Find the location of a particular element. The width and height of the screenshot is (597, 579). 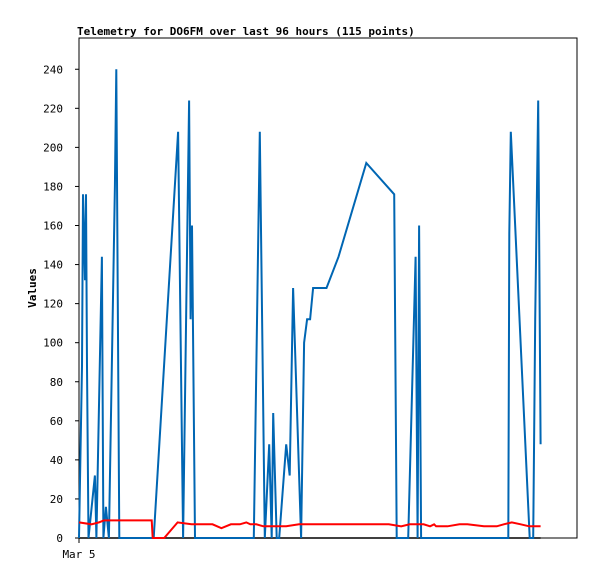

y-tick-label: 60 is located at coordinates (56, 421).